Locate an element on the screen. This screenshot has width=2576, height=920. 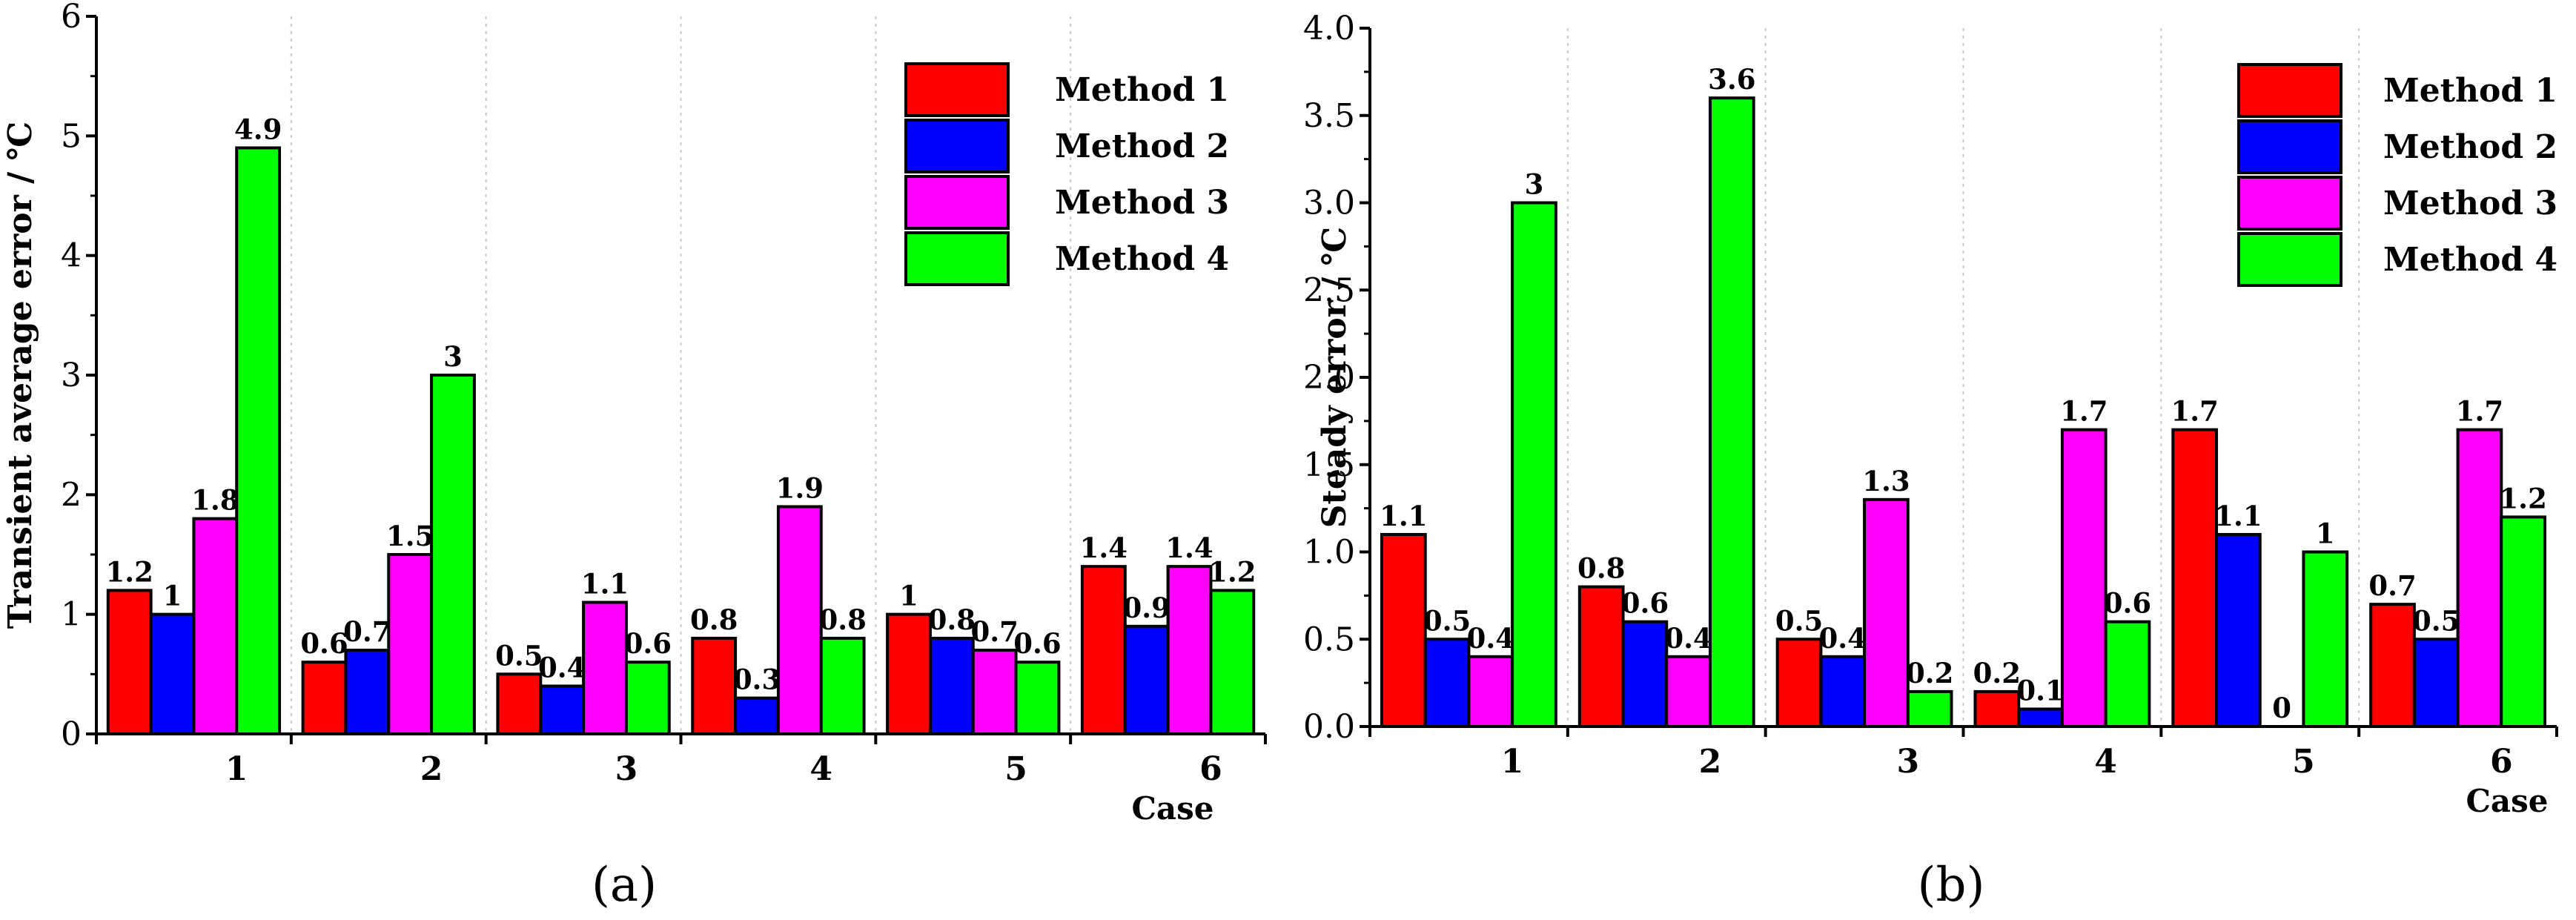
y-tick-label: 3.0 is located at coordinates (1329, 203).